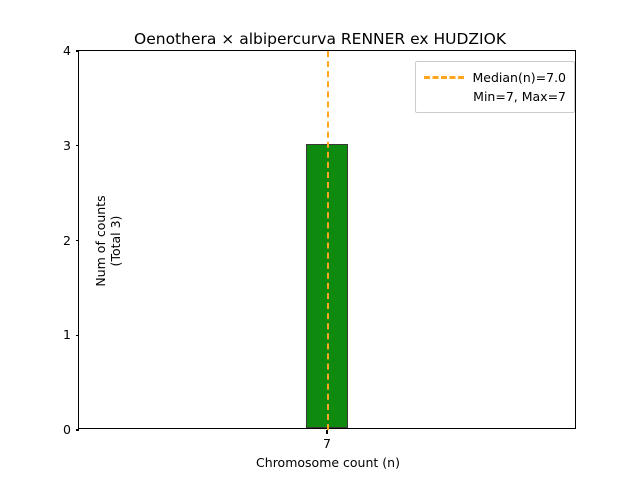 The width and height of the screenshot is (640, 480). Describe the element at coordinates (108, 241) in the screenshot. I see `y-axis-label: Num of counts (Total 3)` at that location.